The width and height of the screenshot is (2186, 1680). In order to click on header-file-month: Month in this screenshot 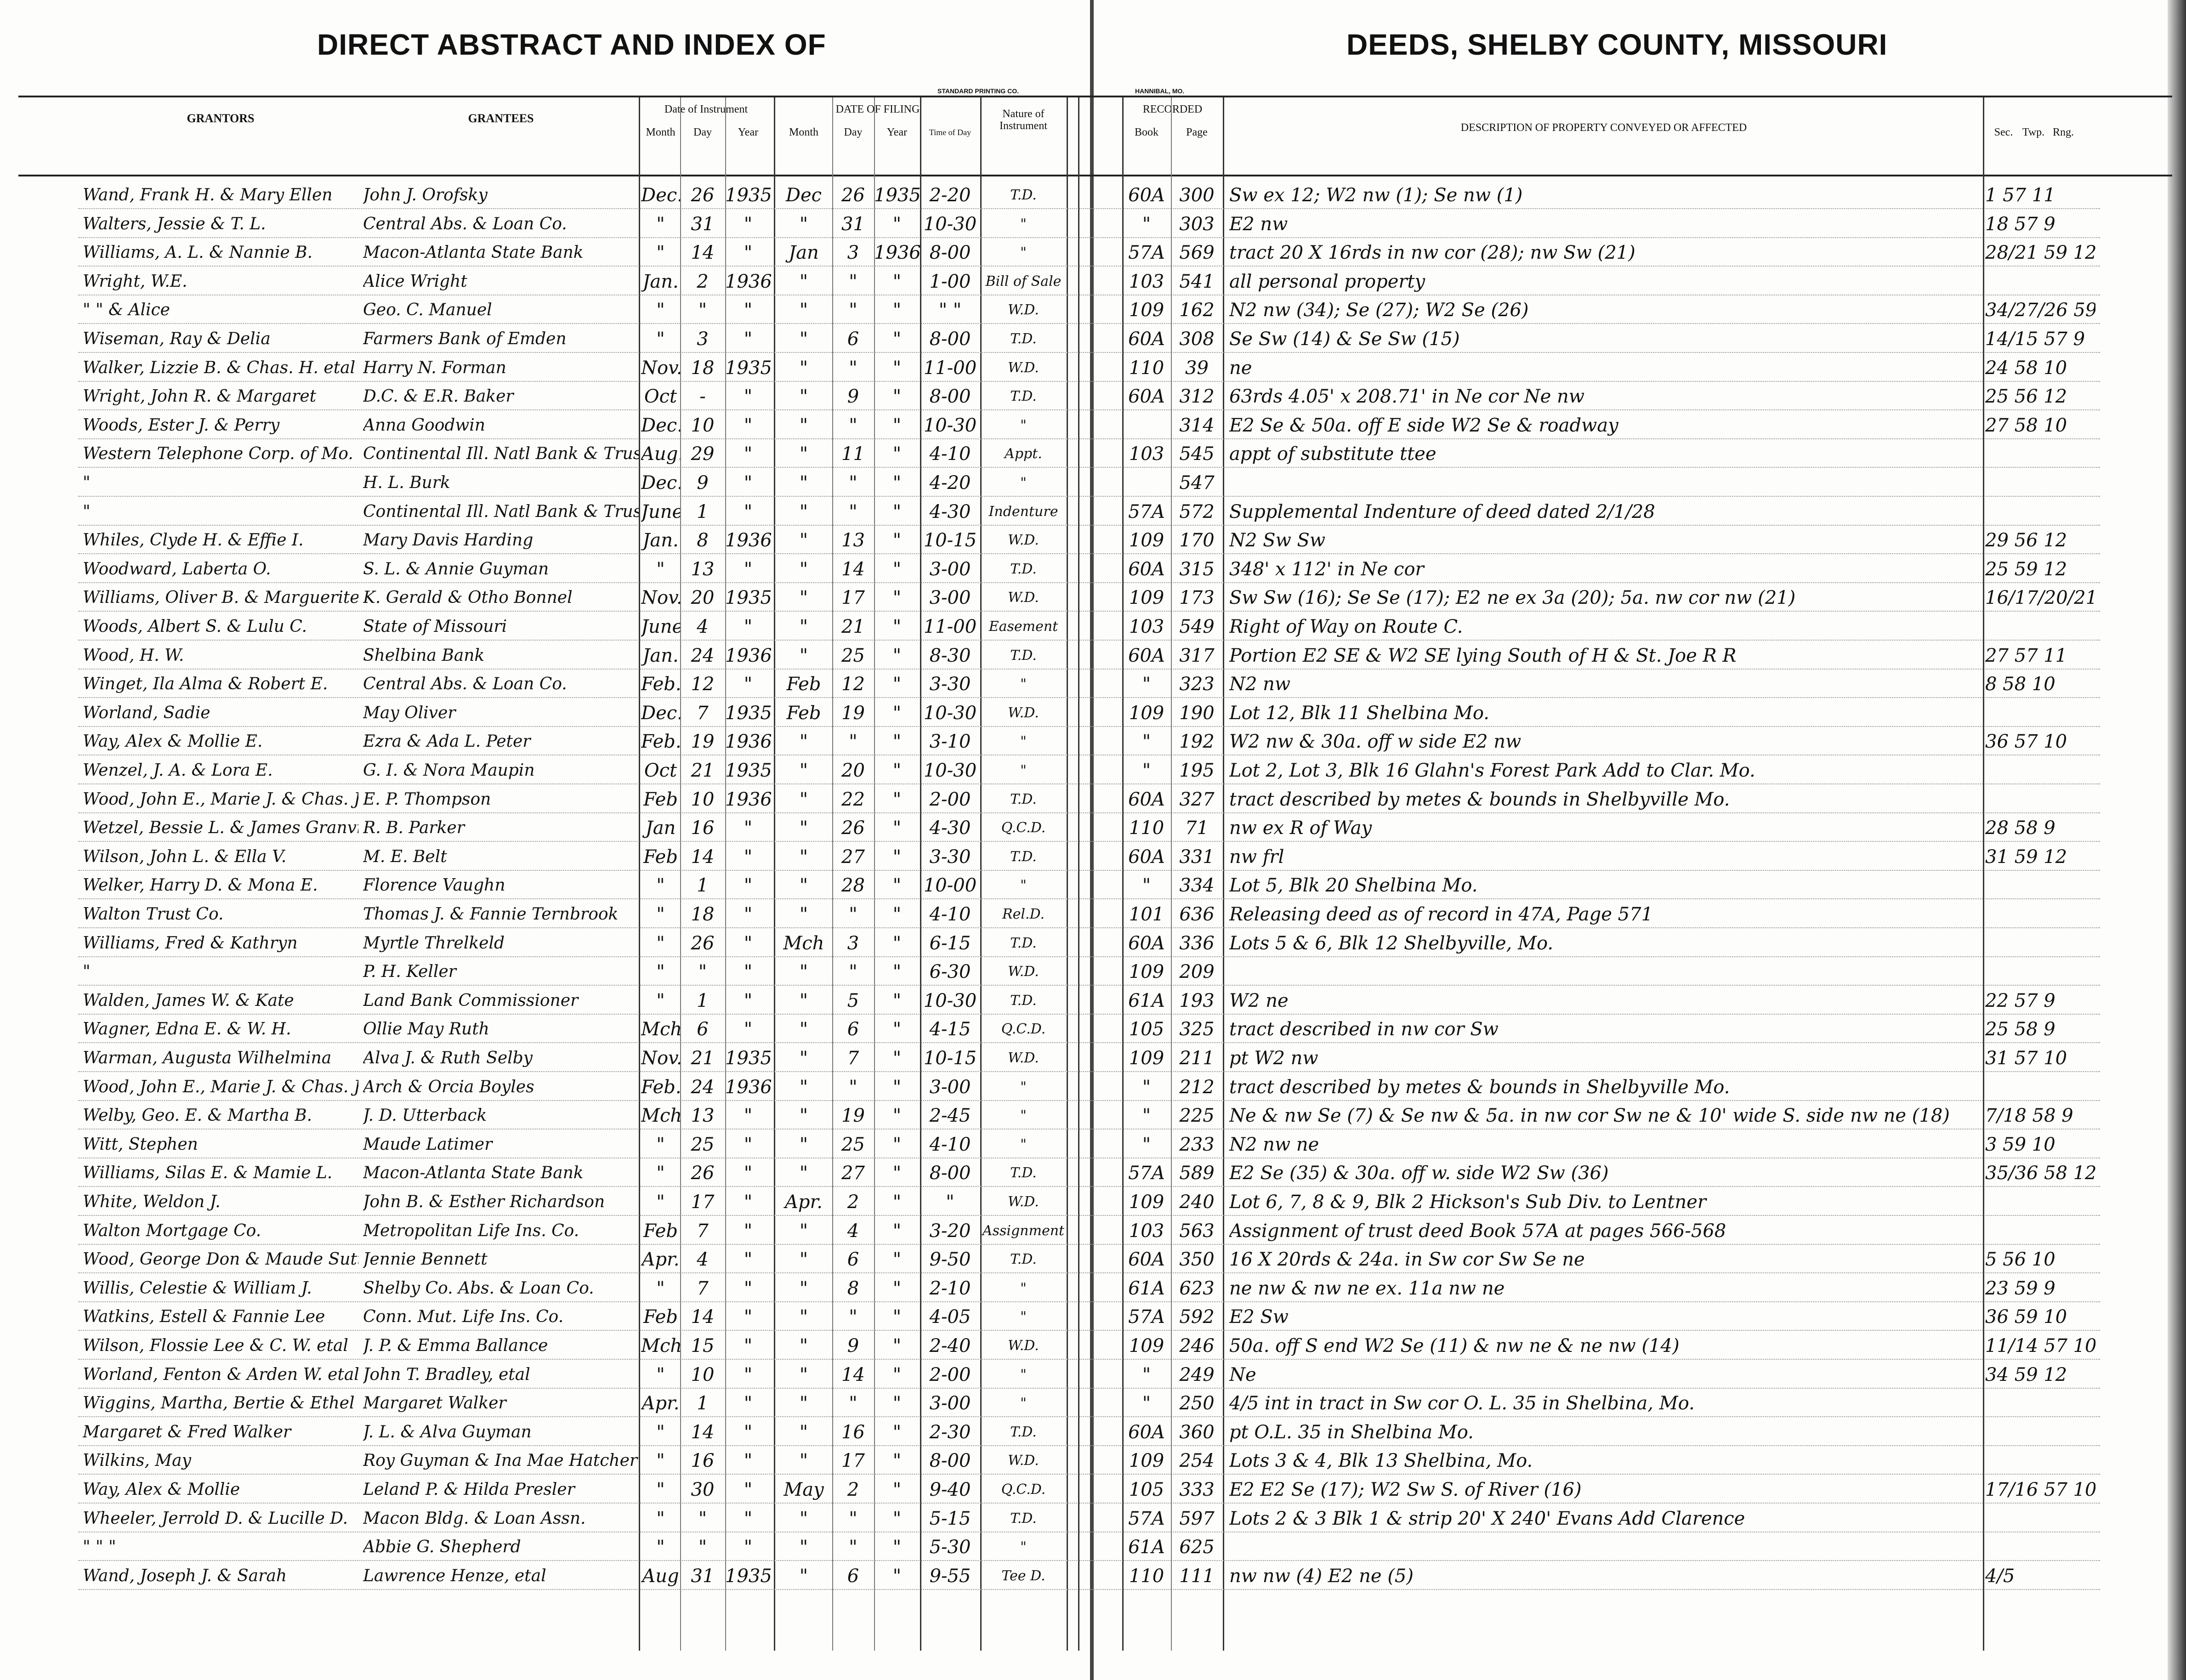, I will do `click(803, 132)`.